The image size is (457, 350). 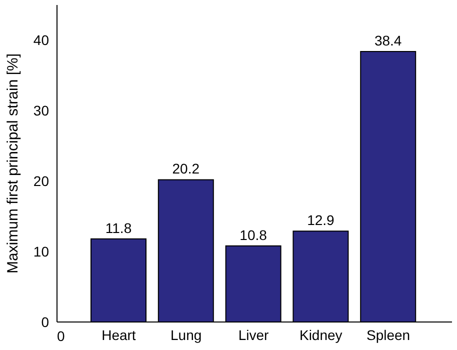 I want to click on y-tick-label: 20, so click(x=41, y=181).